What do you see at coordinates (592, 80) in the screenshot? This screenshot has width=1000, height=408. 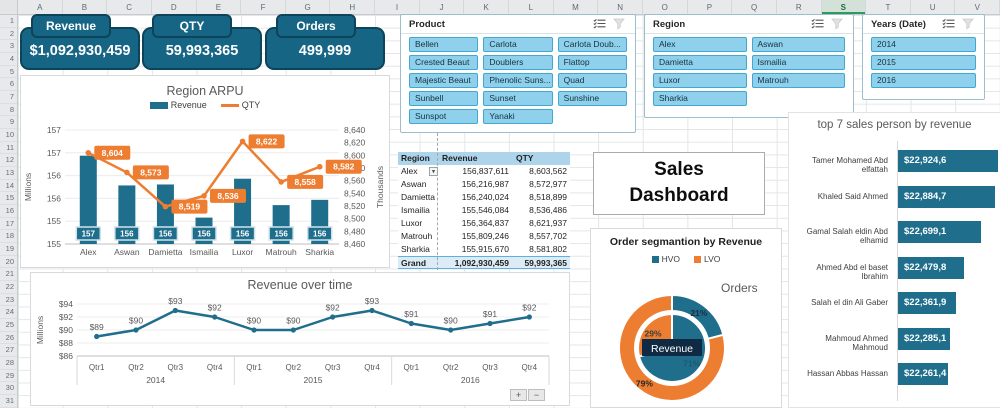 I see `slicer-item-quad: Quad` at bounding box center [592, 80].